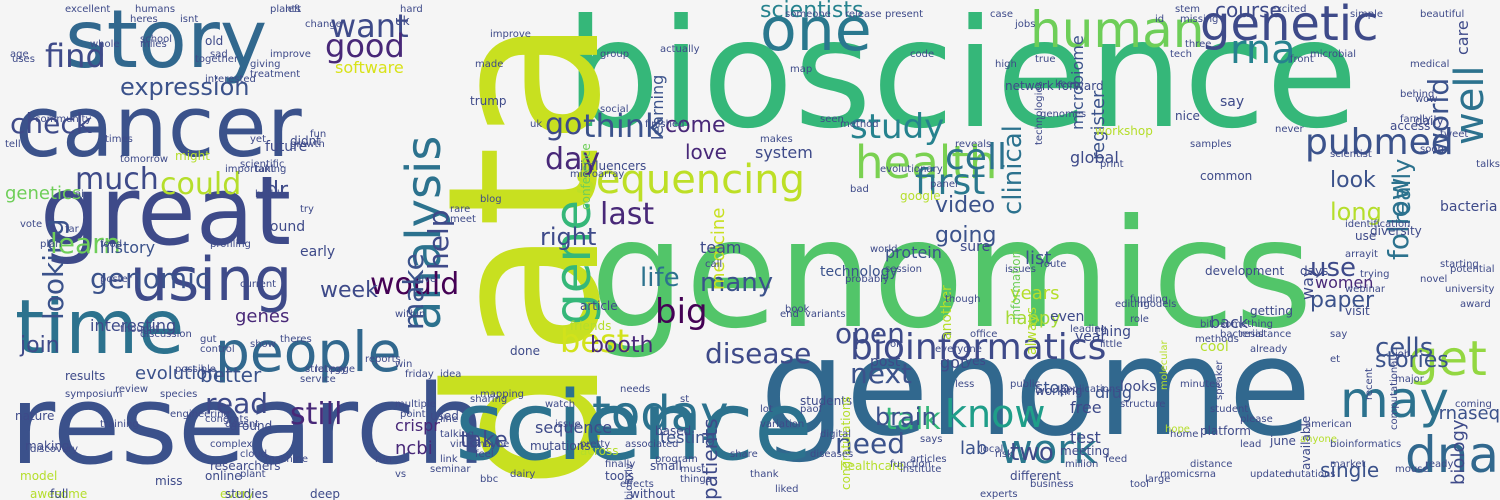  What do you see at coordinates (1439, 464) in the screenshot?
I see `word-ready: ready` at bounding box center [1439, 464].